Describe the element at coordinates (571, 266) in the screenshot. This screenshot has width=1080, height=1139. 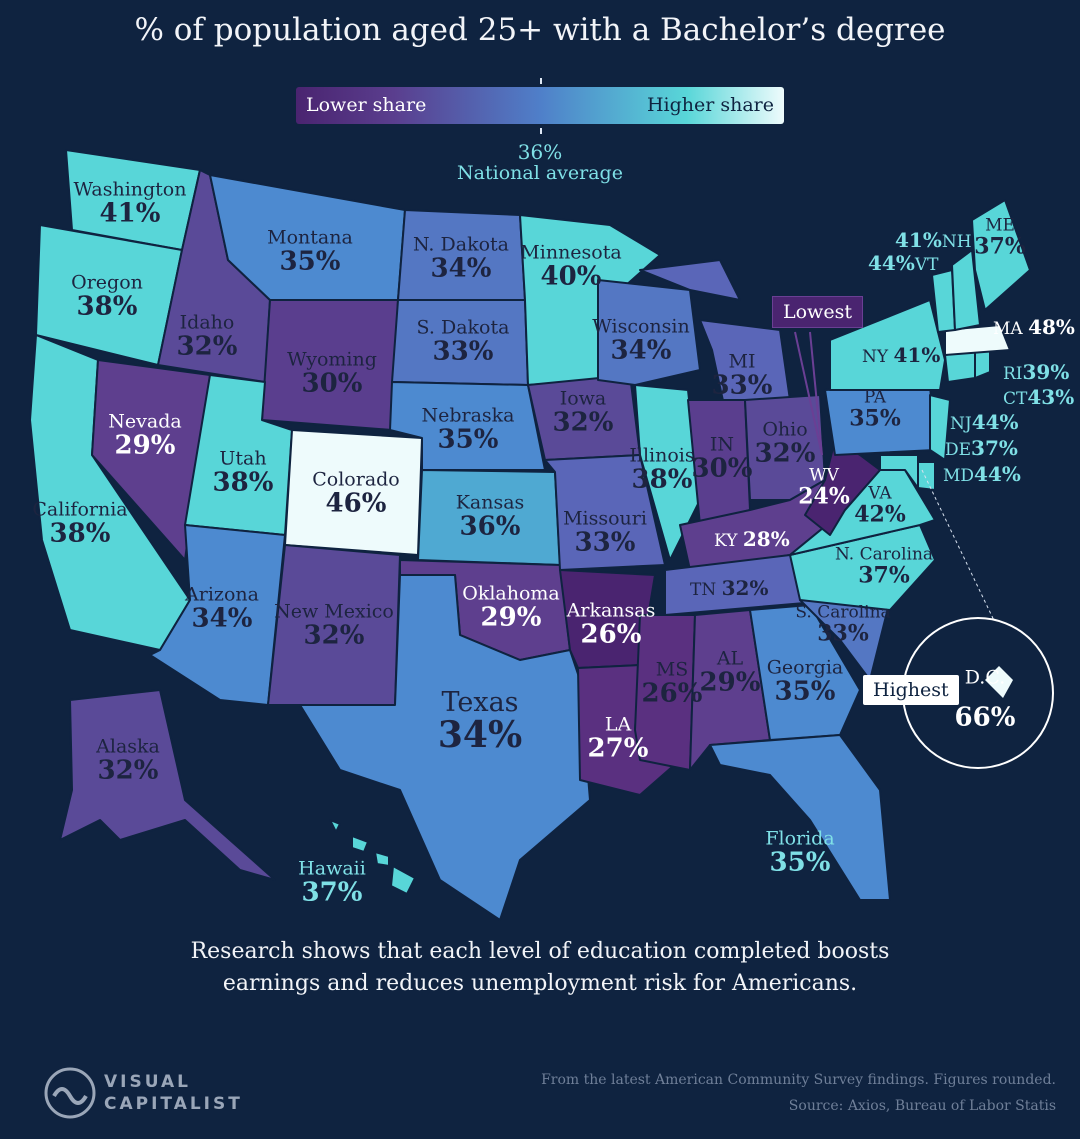
I see `label-mn: Minnesota 40%` at that location.